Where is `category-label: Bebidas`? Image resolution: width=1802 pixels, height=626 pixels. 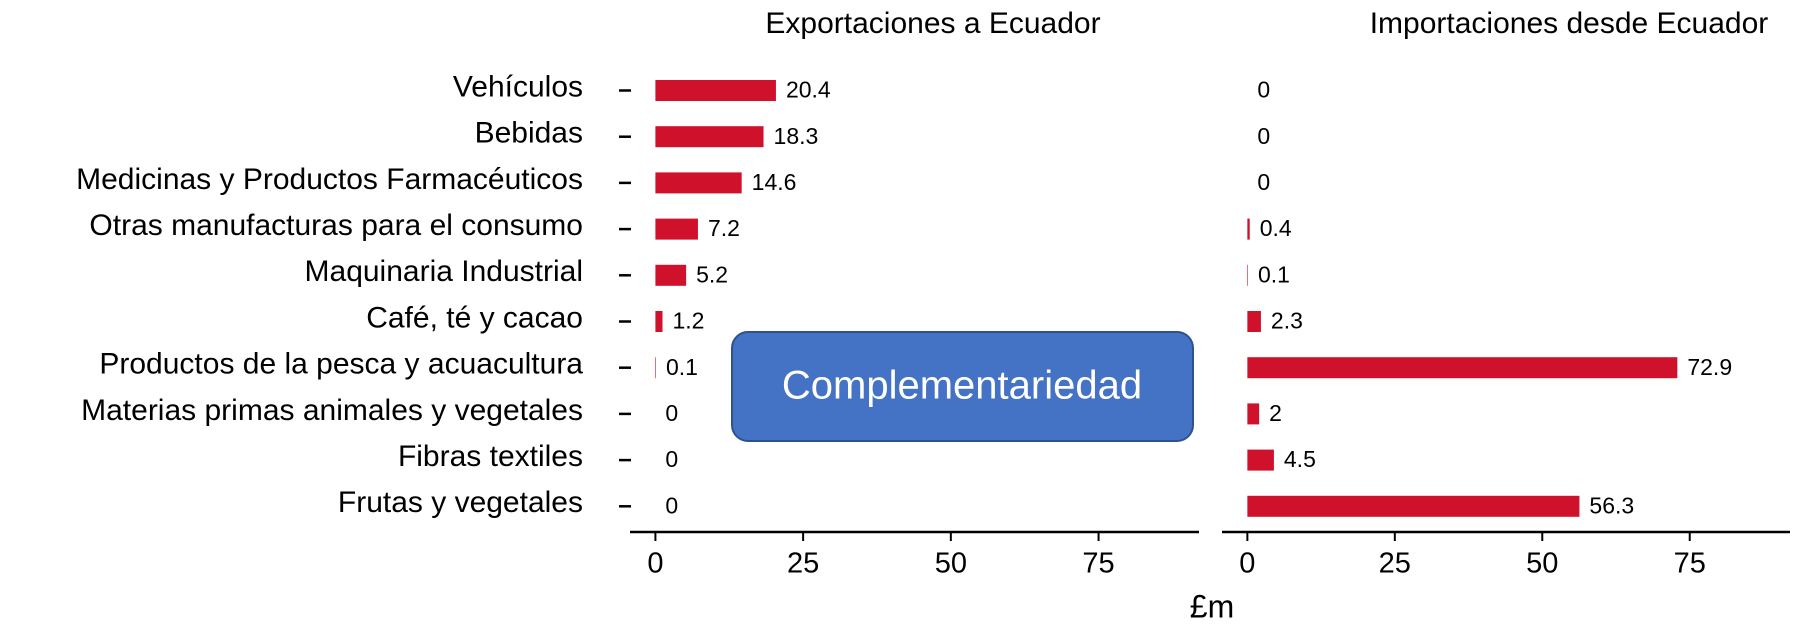 category-label: Bebidas is located at coordinates (529, 133).